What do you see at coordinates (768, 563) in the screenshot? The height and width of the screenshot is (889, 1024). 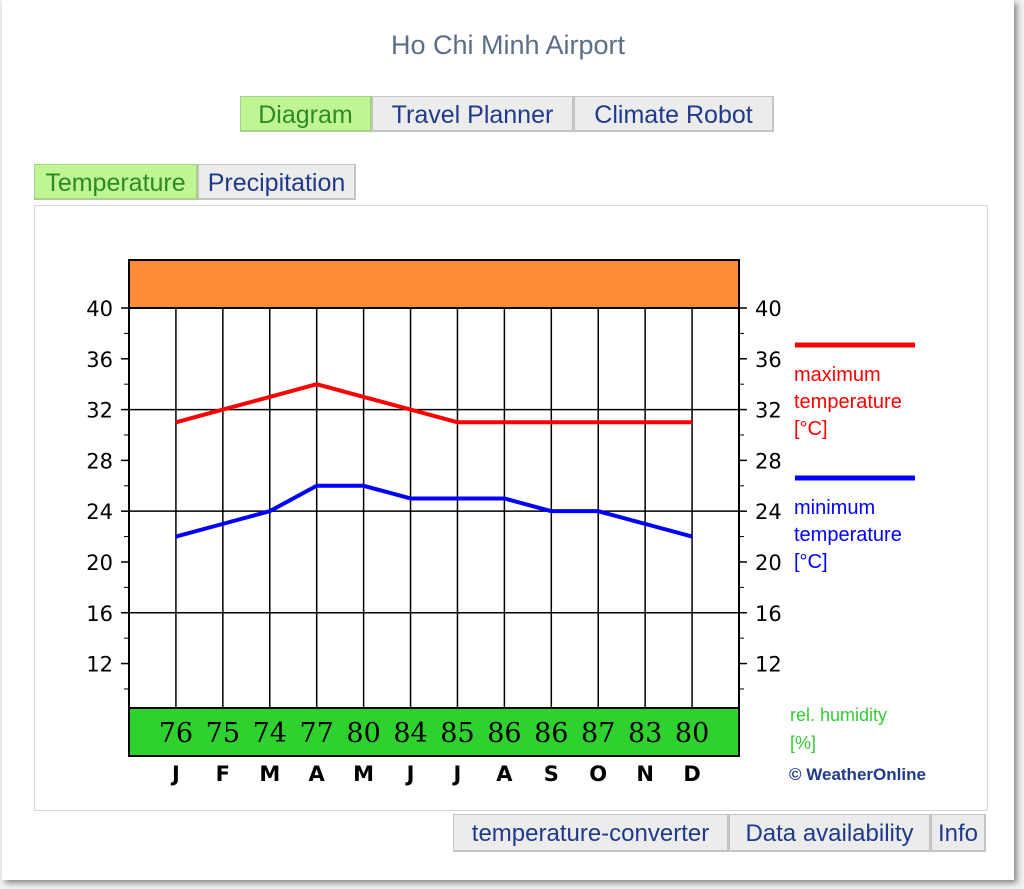 I see `y-tick-label-right: 20` at bounding box center [768, 563].